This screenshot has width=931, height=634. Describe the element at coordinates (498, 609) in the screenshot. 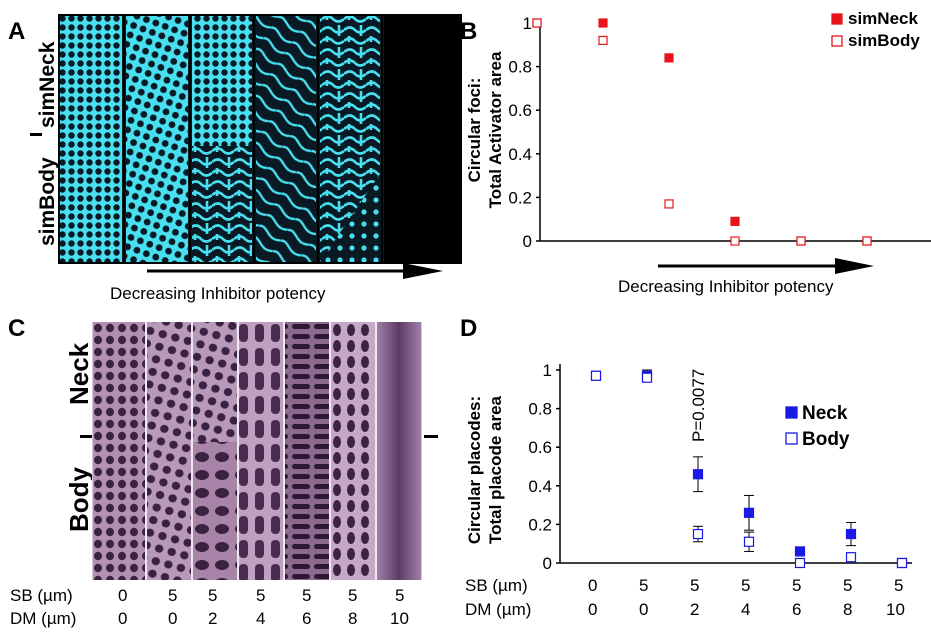

I see `panel-d-dm-label: DM (µm)` at that location.